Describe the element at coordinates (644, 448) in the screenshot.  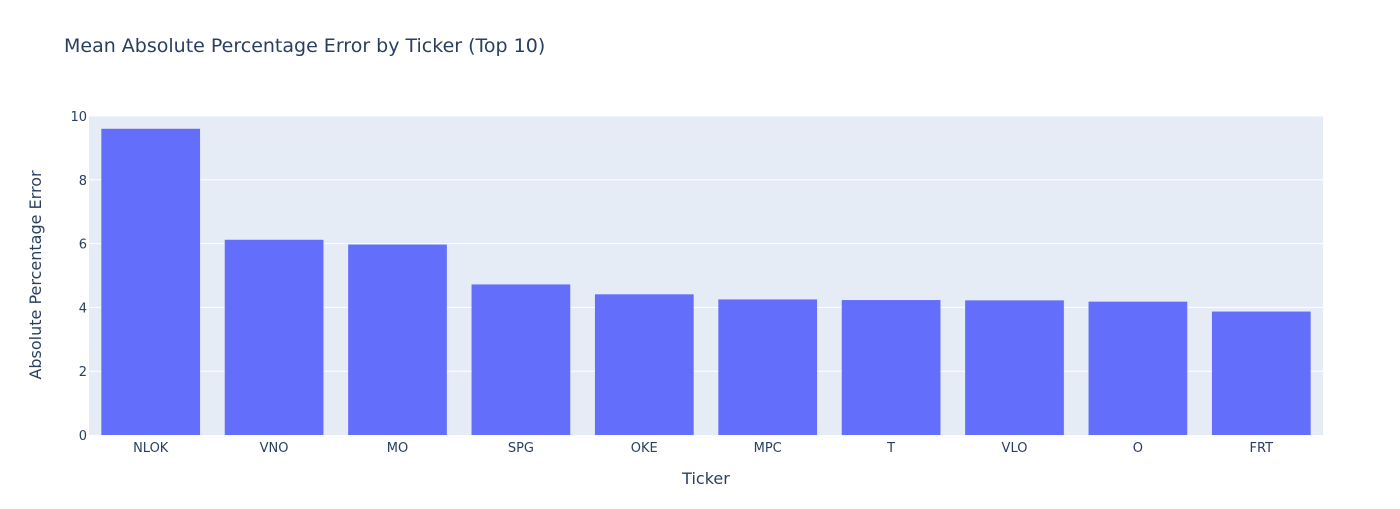
I see `x-tick-label: OKE` at that location.